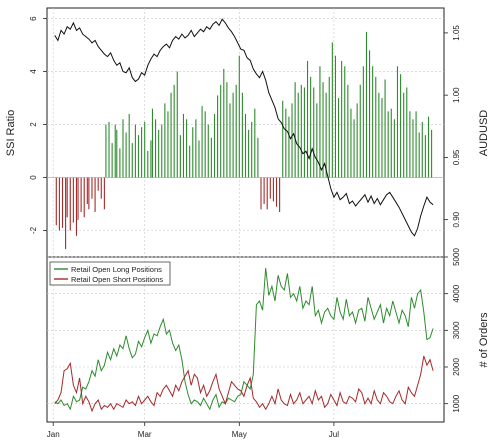 Image resolution: width=495 pixels, height=443 pixels. What do you see at coordinates (33, 177) in the screenshot?
I see `ssi-tick-label: 0` at bounding box center [33, 177].